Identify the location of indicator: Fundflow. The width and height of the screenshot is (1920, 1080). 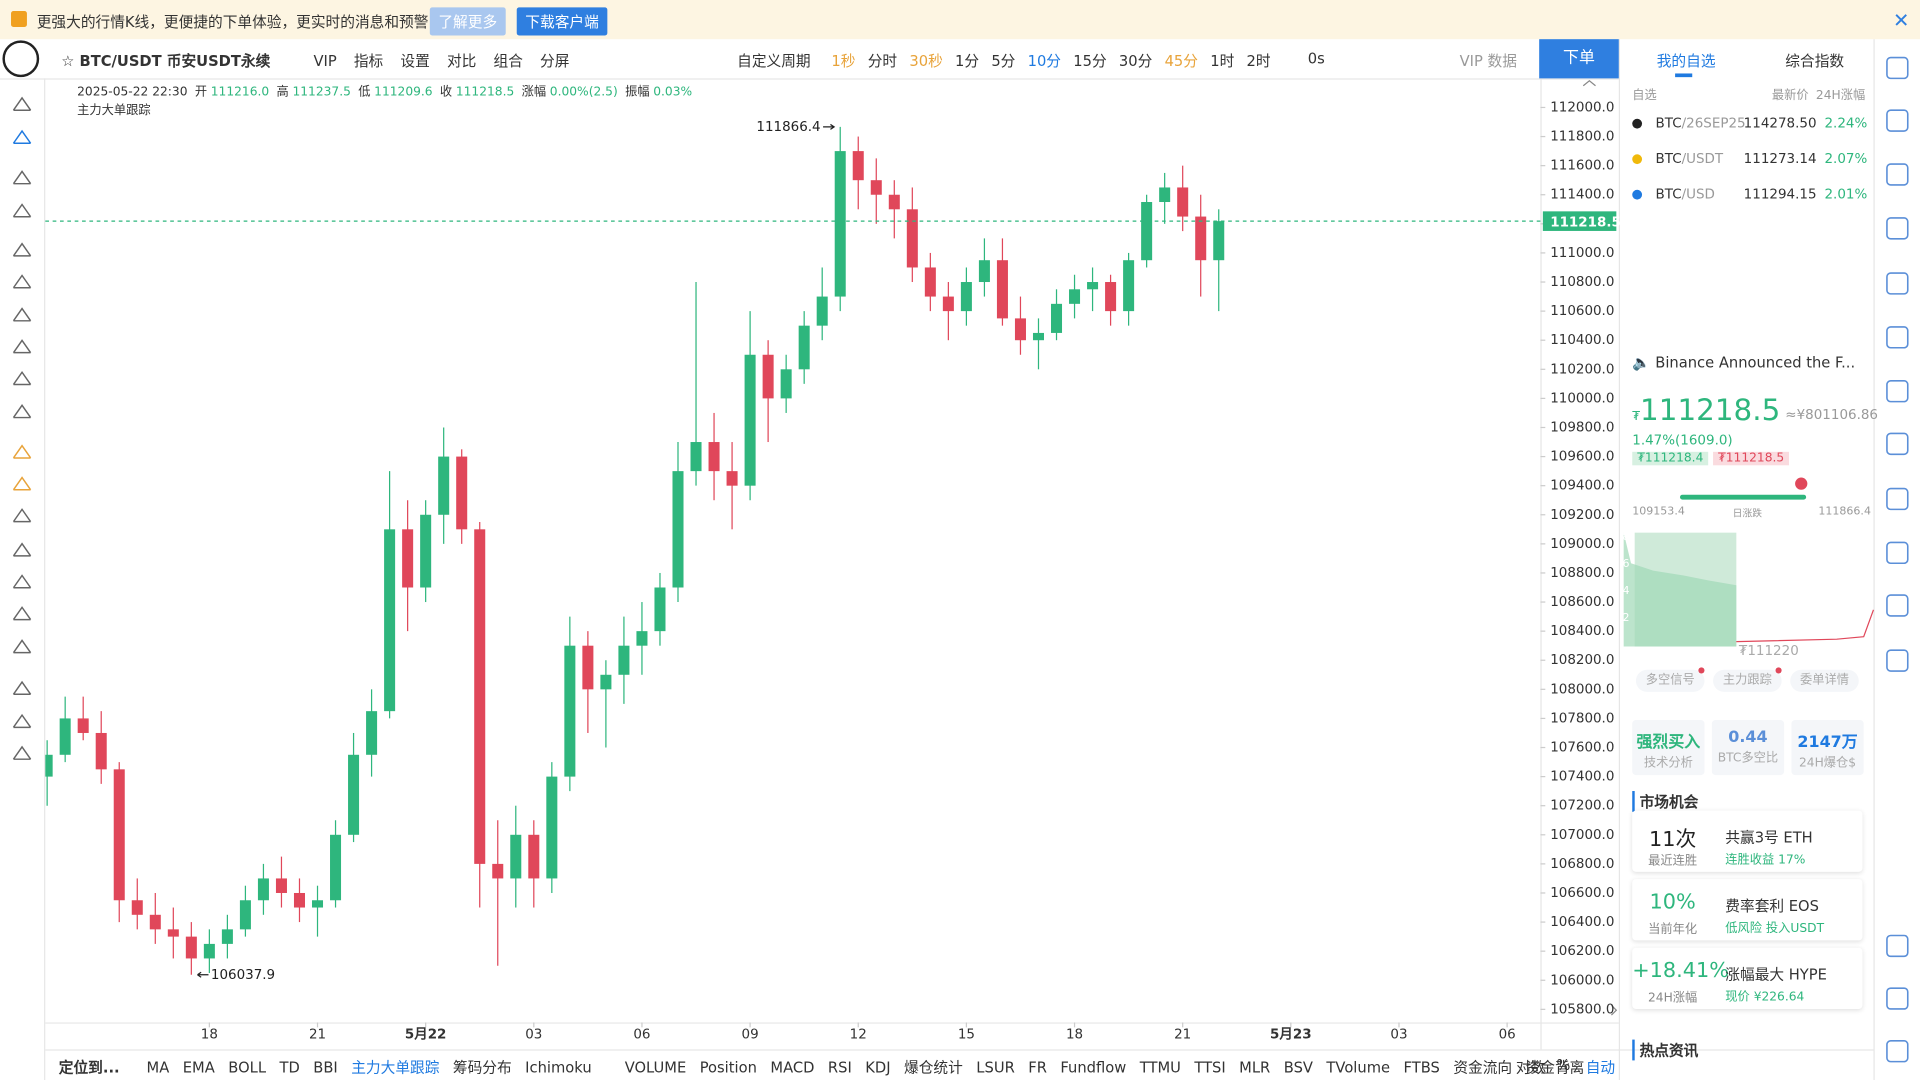
(1093, 1067).